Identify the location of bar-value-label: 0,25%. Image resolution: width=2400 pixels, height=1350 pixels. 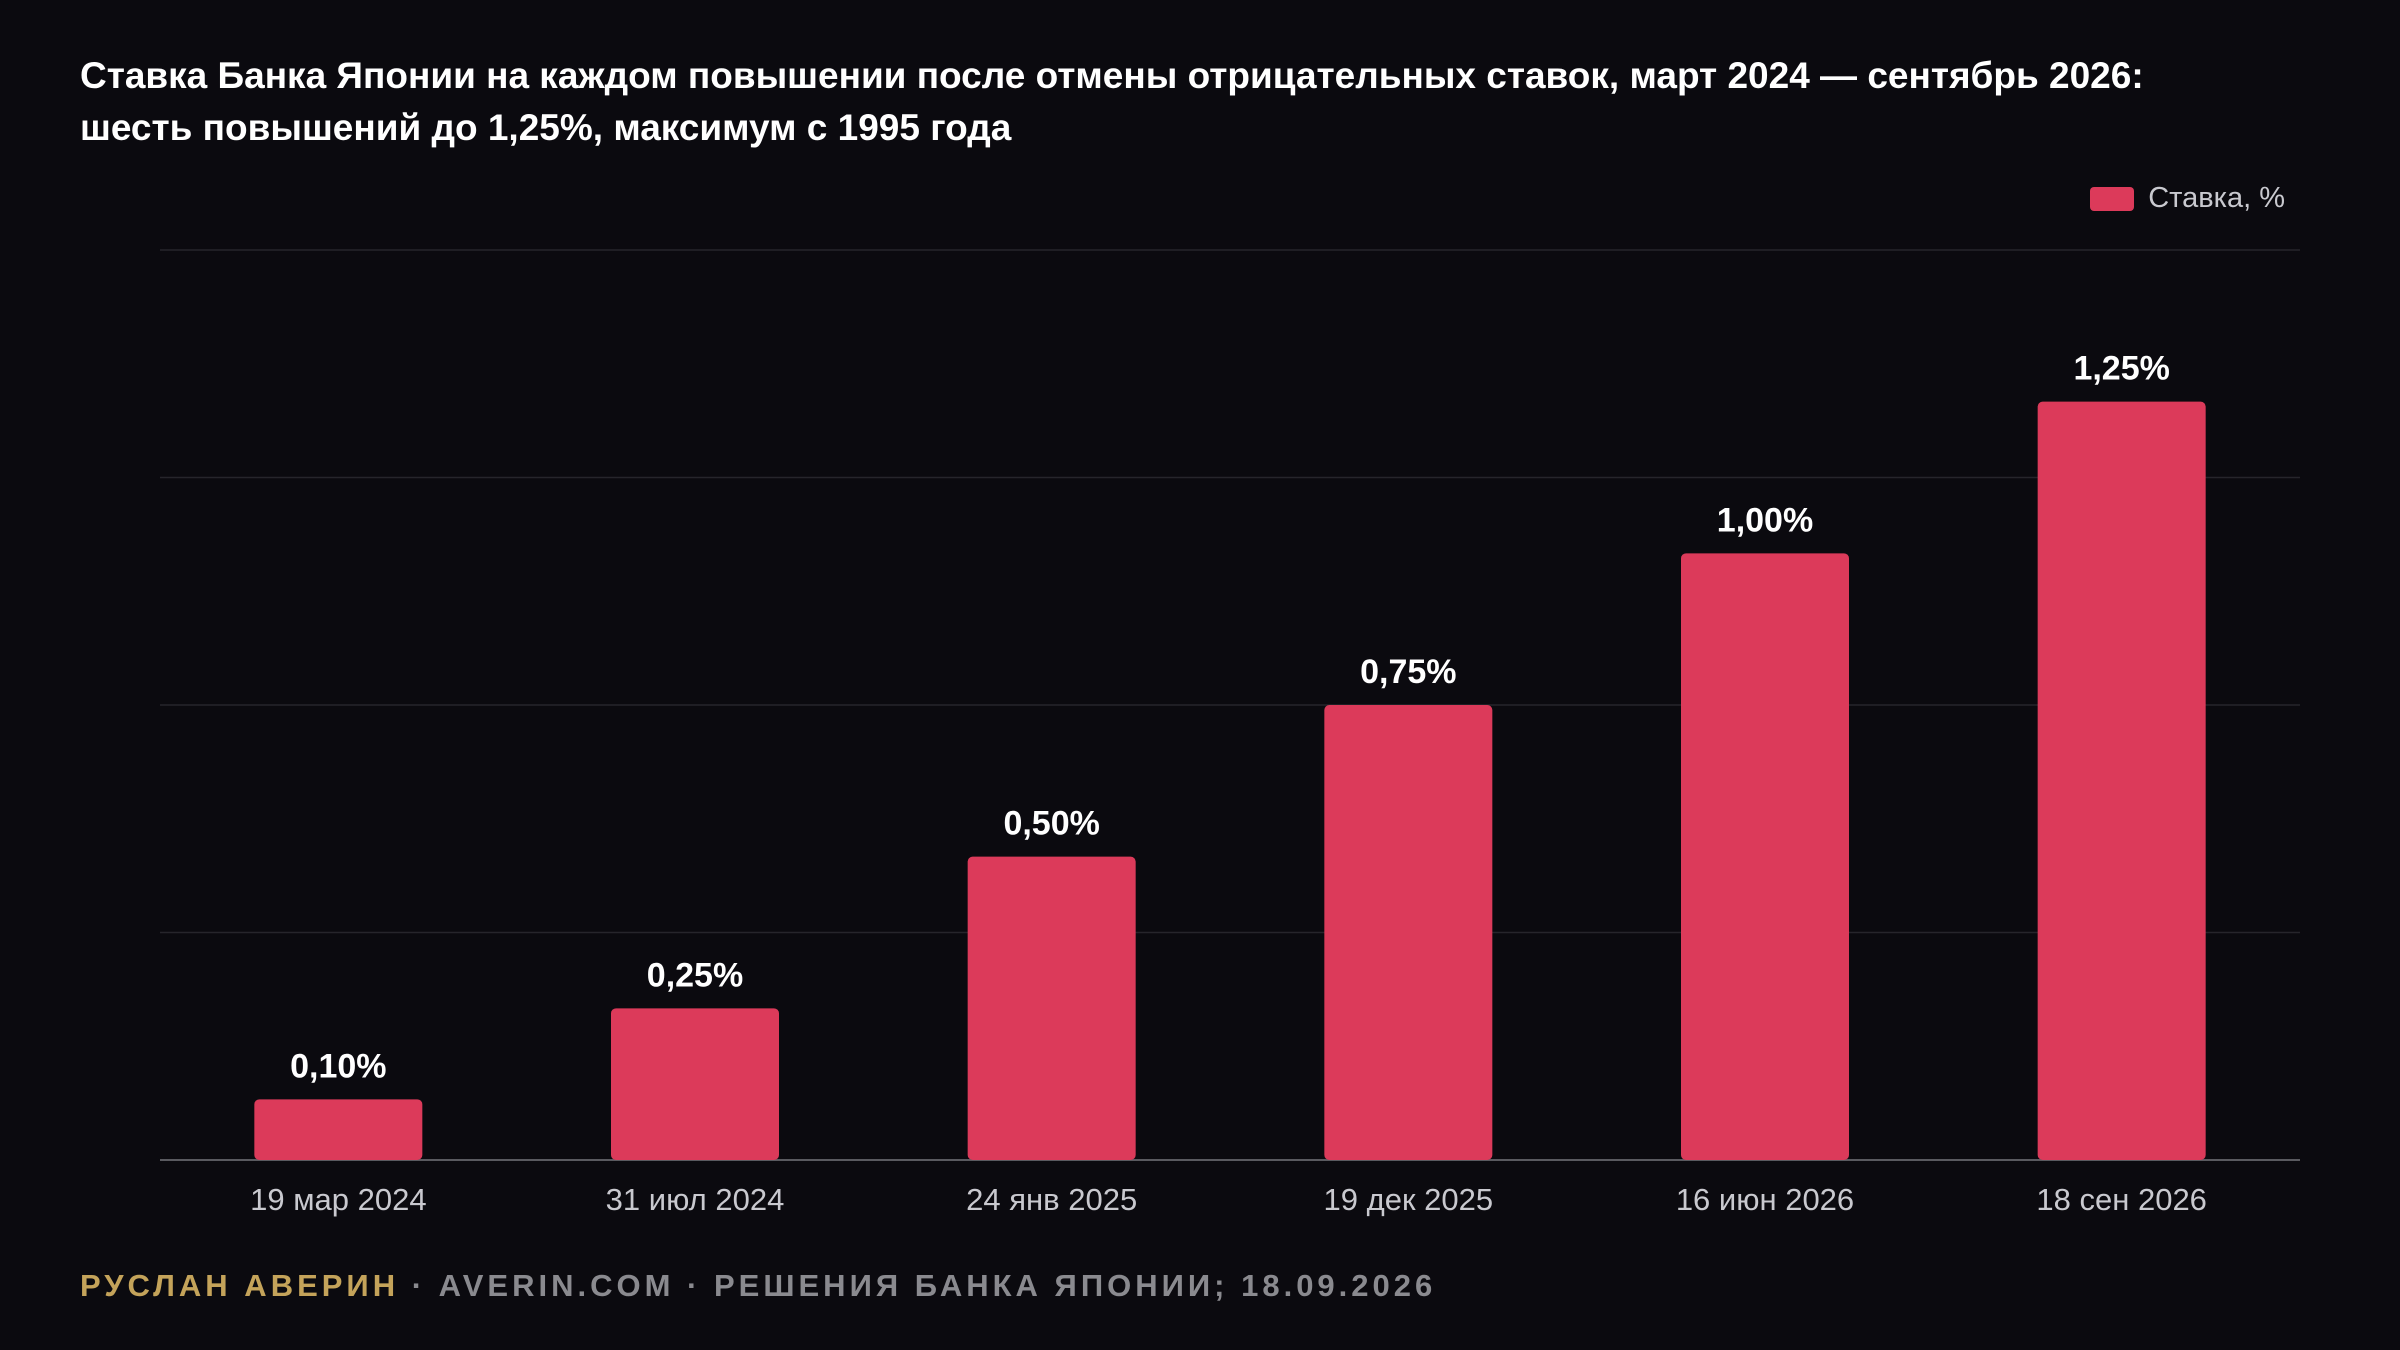
(695, 975).